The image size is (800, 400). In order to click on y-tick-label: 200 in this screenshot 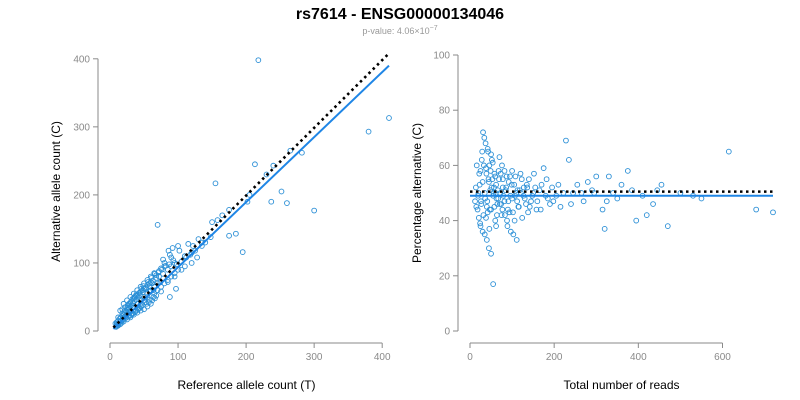, I will do `click(81, 195)`.